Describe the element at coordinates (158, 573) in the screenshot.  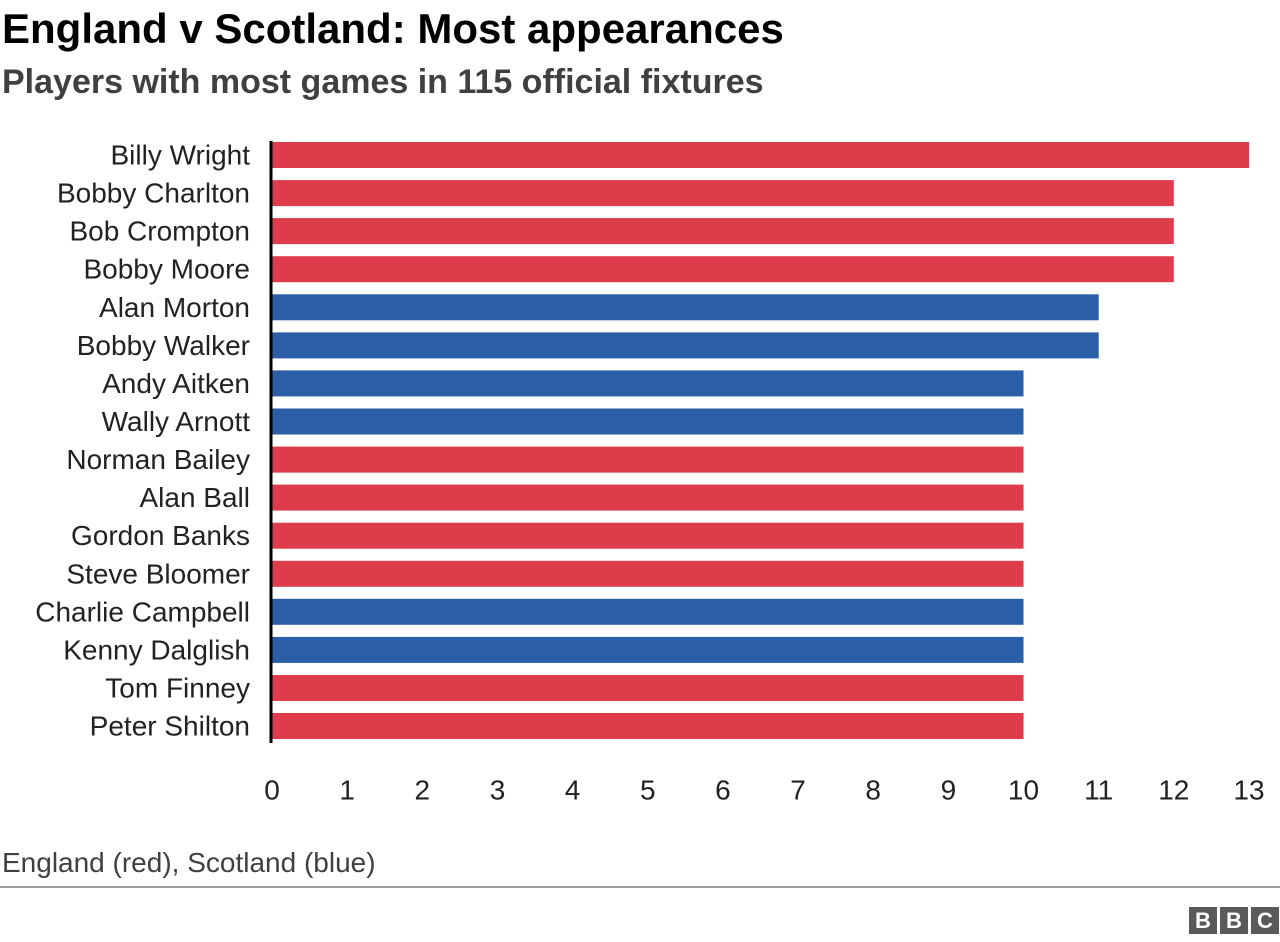
I see `category-label: Steve Bloomer` at that location.